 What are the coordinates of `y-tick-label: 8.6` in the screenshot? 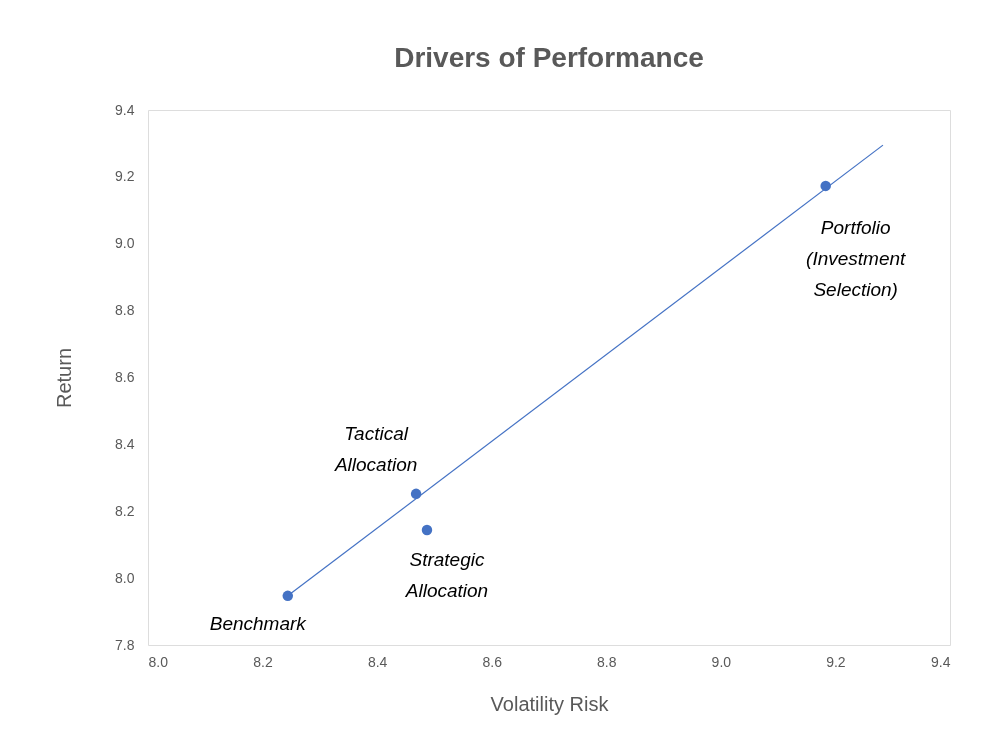 It's located at (125, 377).